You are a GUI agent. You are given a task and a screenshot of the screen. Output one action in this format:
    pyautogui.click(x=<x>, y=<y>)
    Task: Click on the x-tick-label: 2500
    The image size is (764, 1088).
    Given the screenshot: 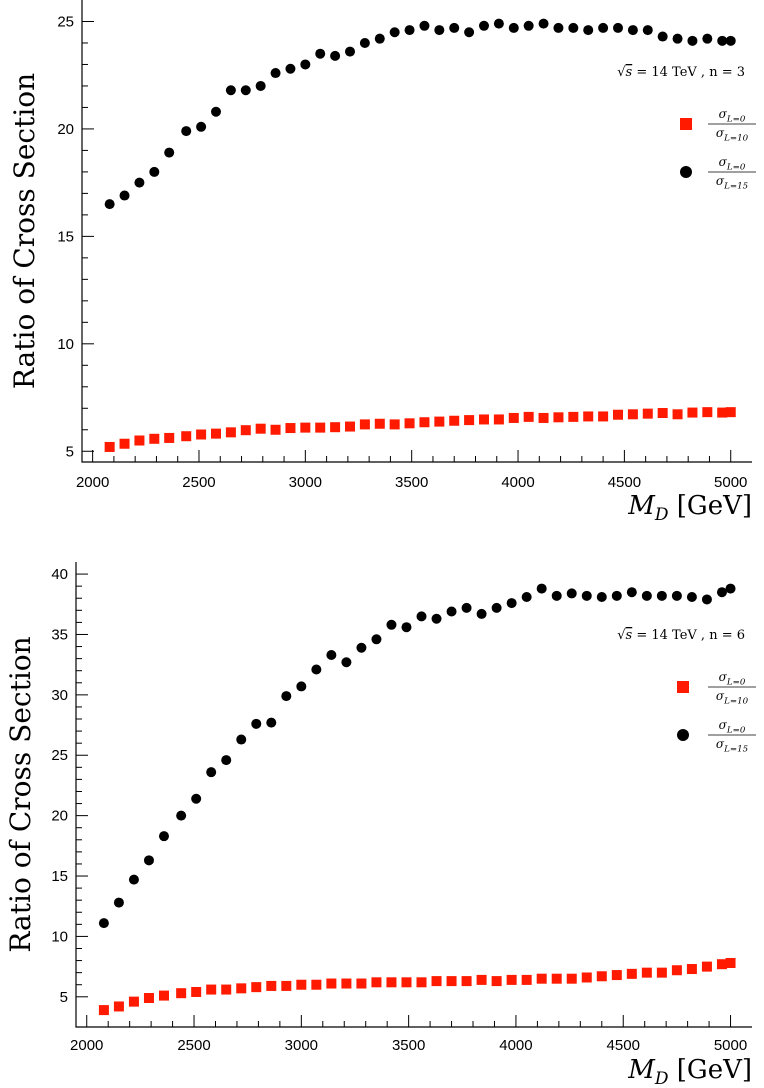 What is the action you would take?
    pyautogui.click(x=198, y=482)
    